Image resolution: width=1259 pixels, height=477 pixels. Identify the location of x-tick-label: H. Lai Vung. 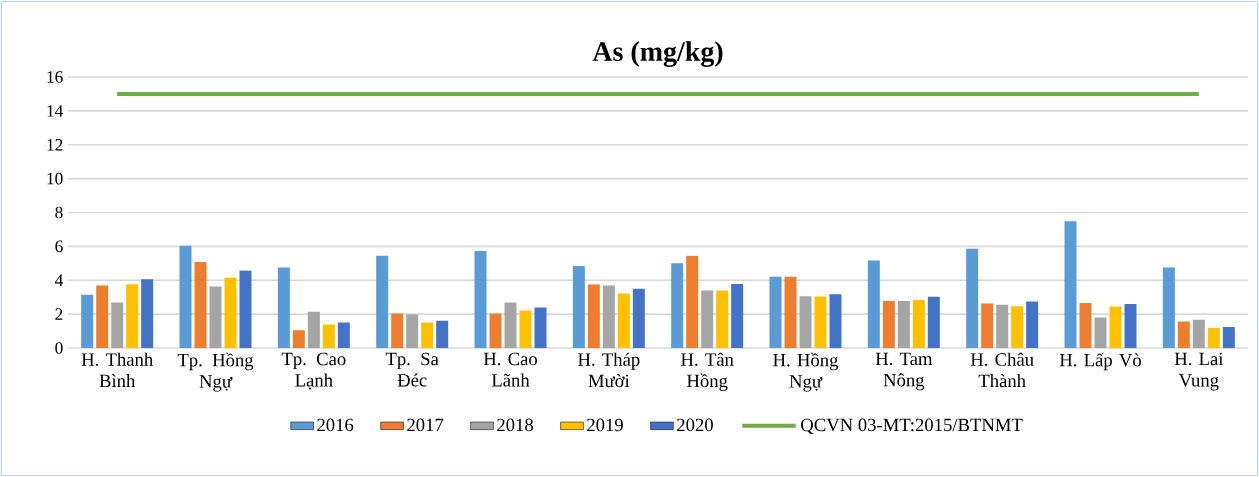
(1199, 371).